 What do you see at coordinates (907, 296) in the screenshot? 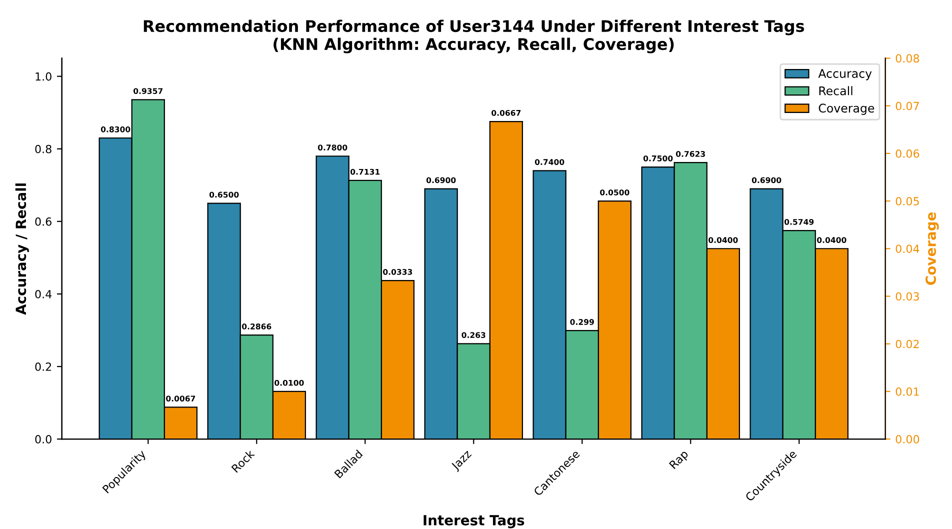
I see `y2-tick-label: 0.03` at bounding box center [907, 296].